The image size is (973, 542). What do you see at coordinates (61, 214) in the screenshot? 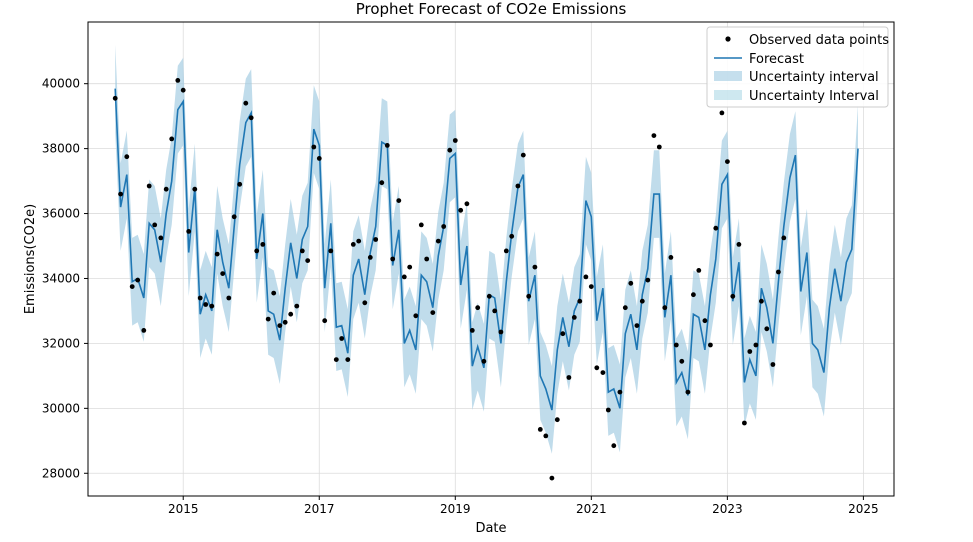
I see `y-tick-label: 36000` at bounding box center [61, 214].